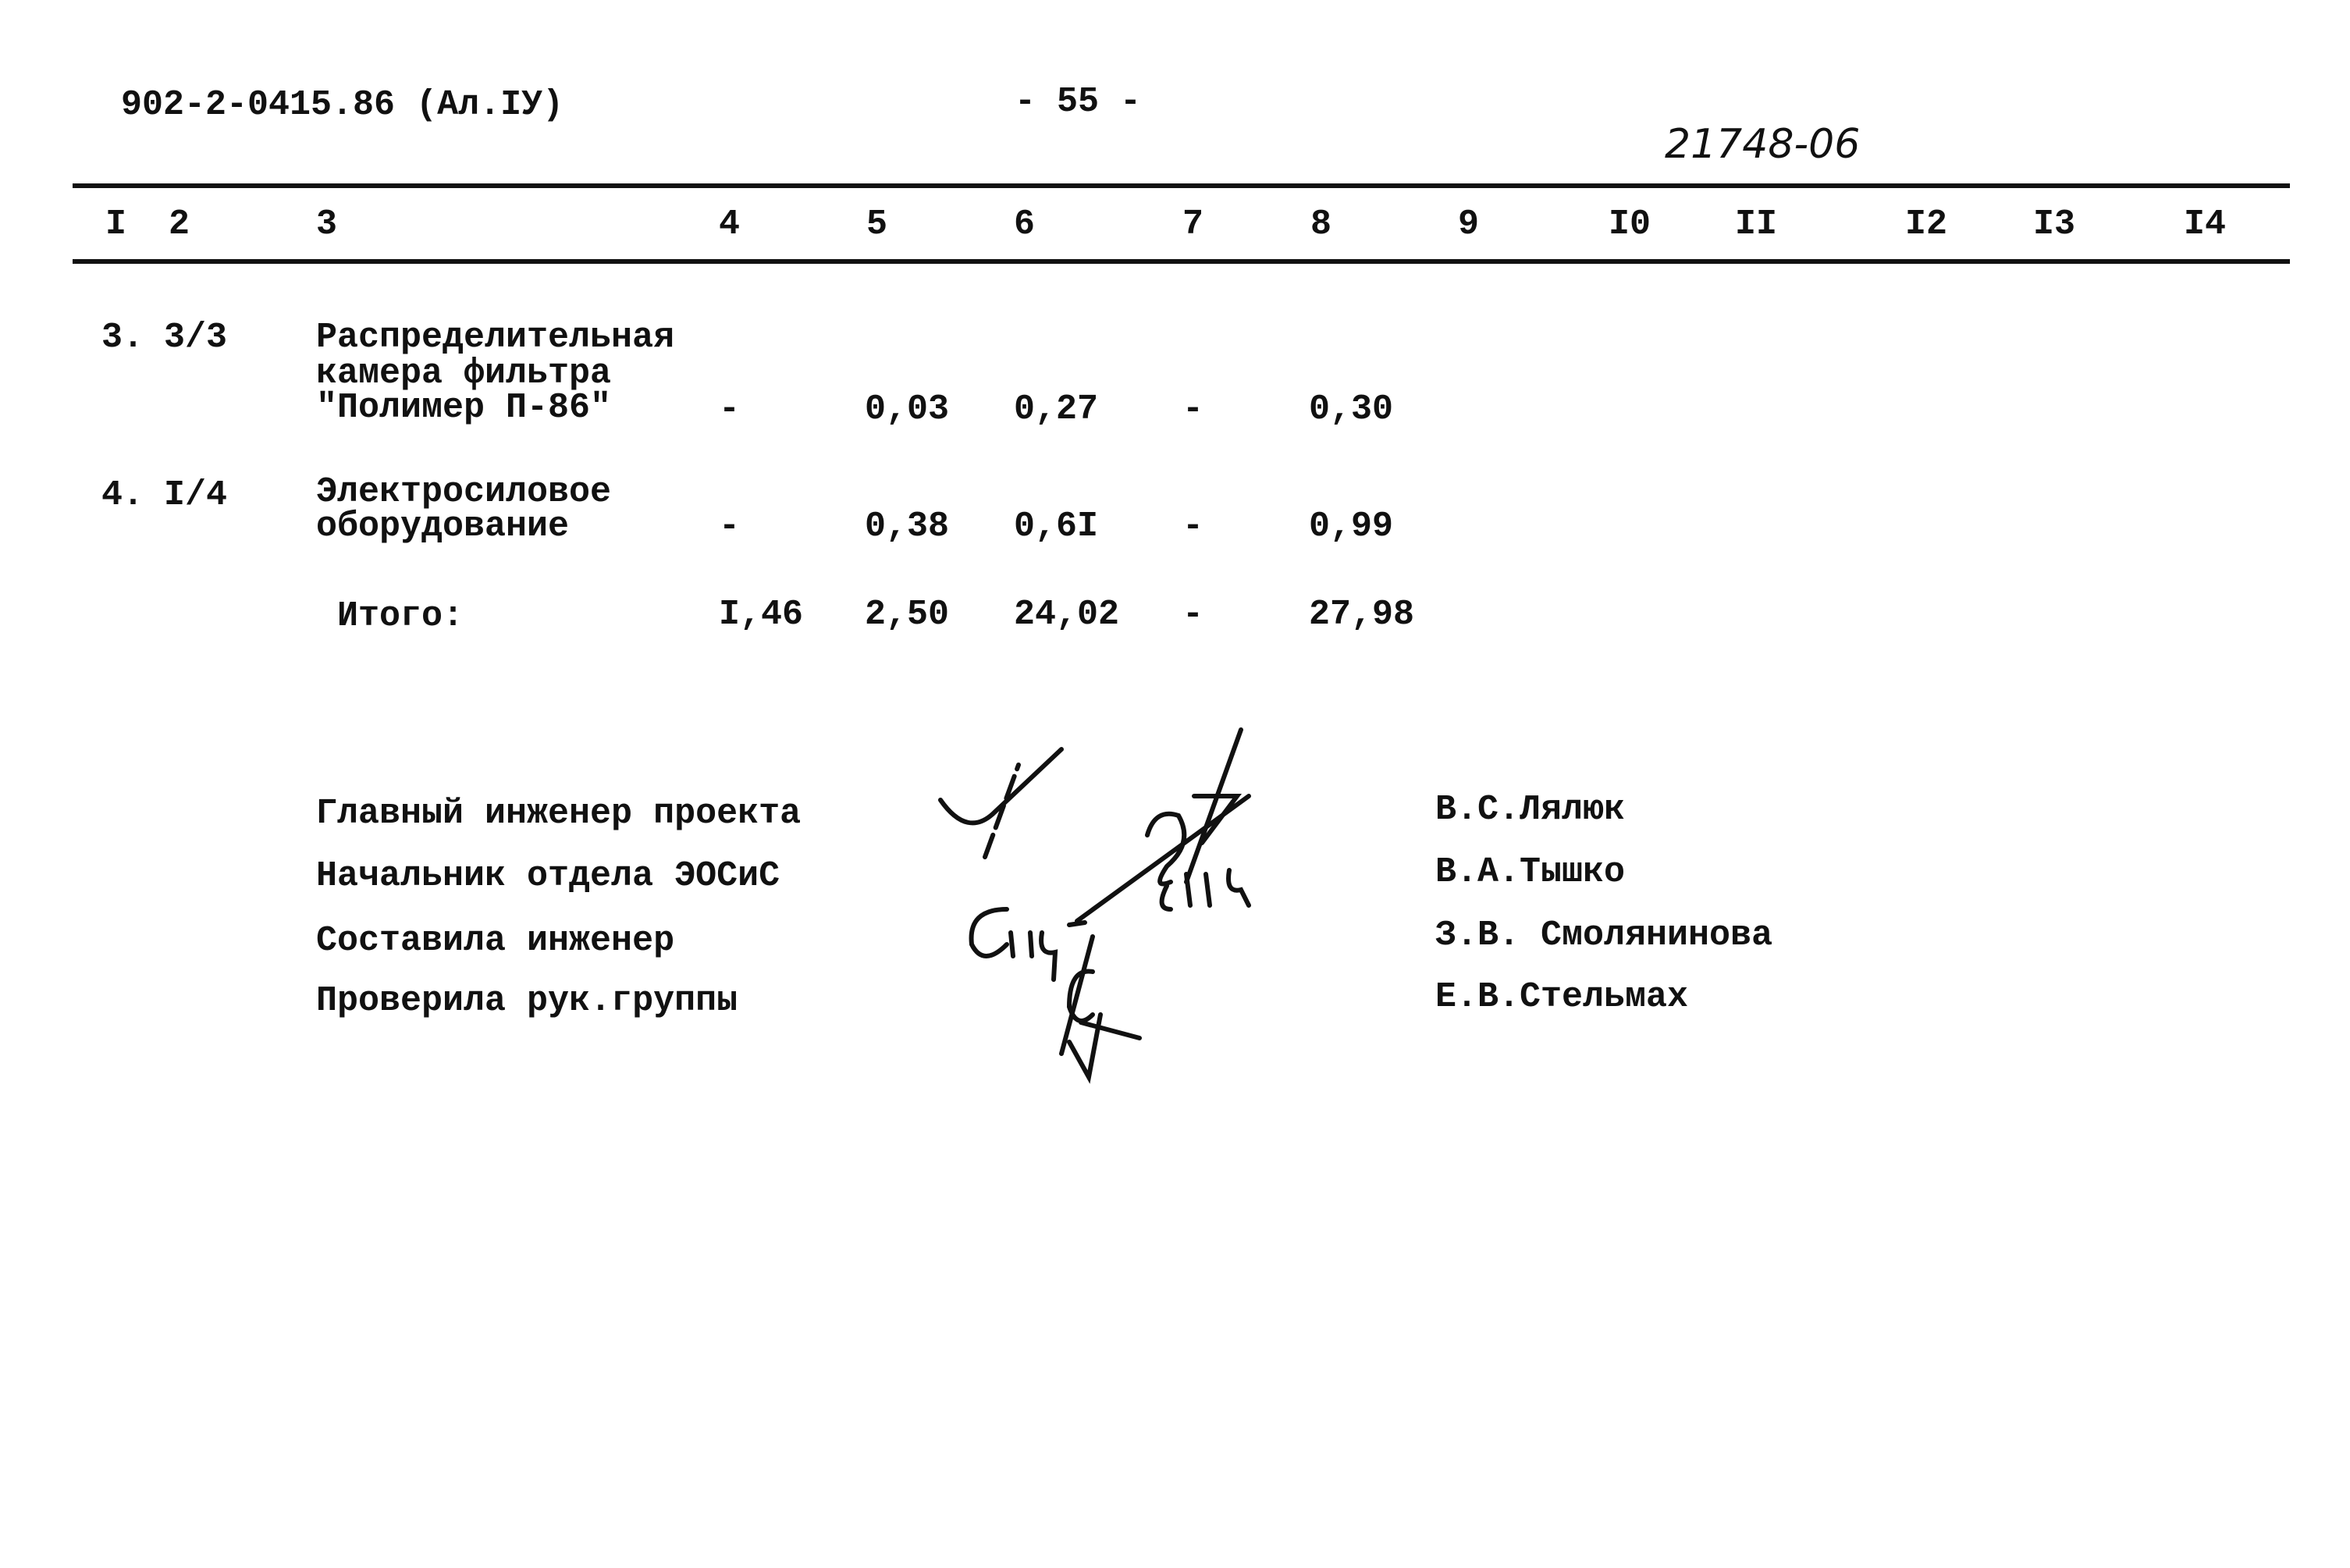 This screenshot has height=1568, width=2350. Describe the element at coordinates (730, 224) in the screenshot. I see `column-header-4: 4` at that location.